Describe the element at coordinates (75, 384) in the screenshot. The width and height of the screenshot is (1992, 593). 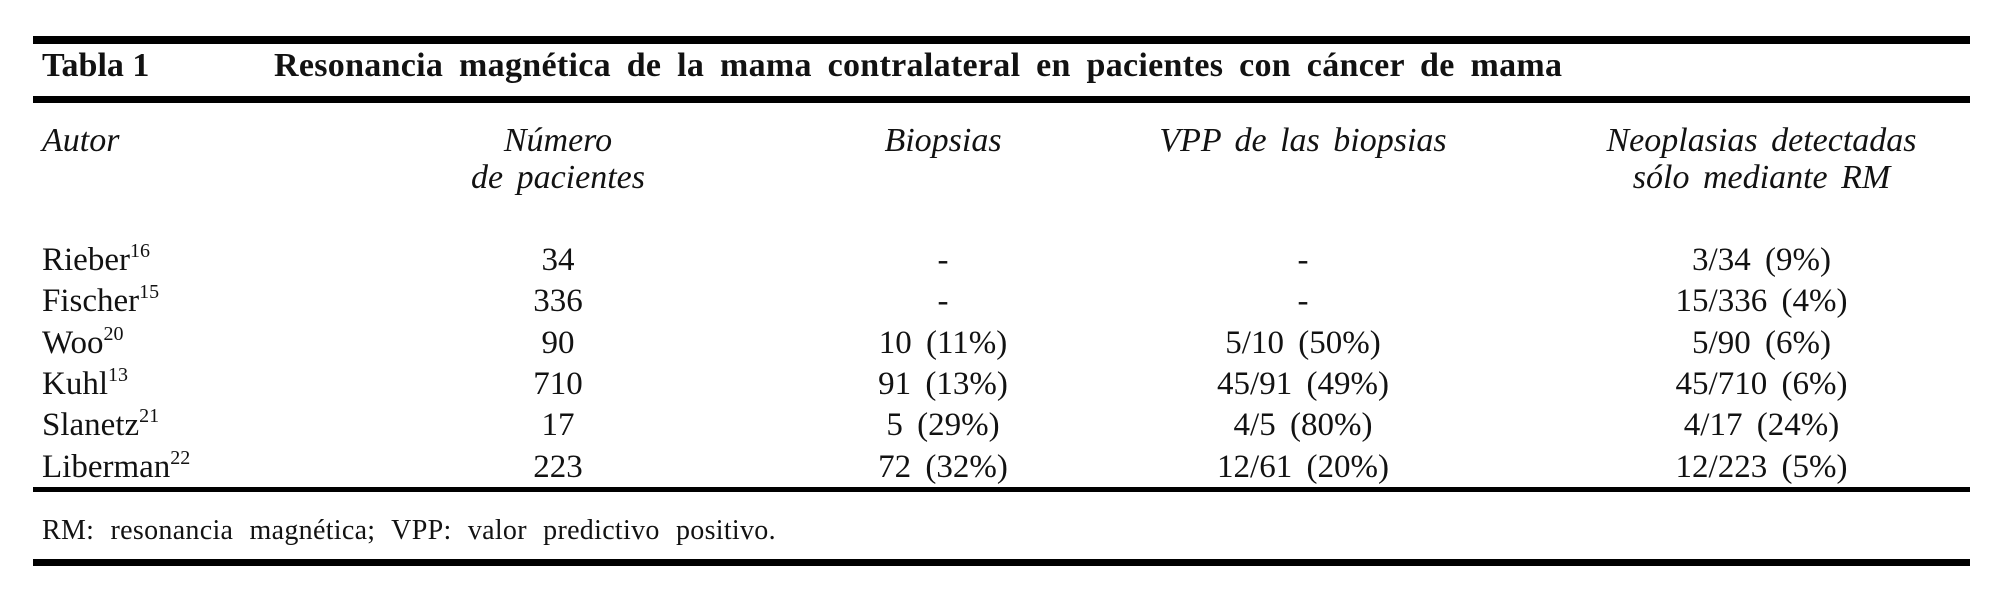
I see `author-name: Kuhl` at that location.